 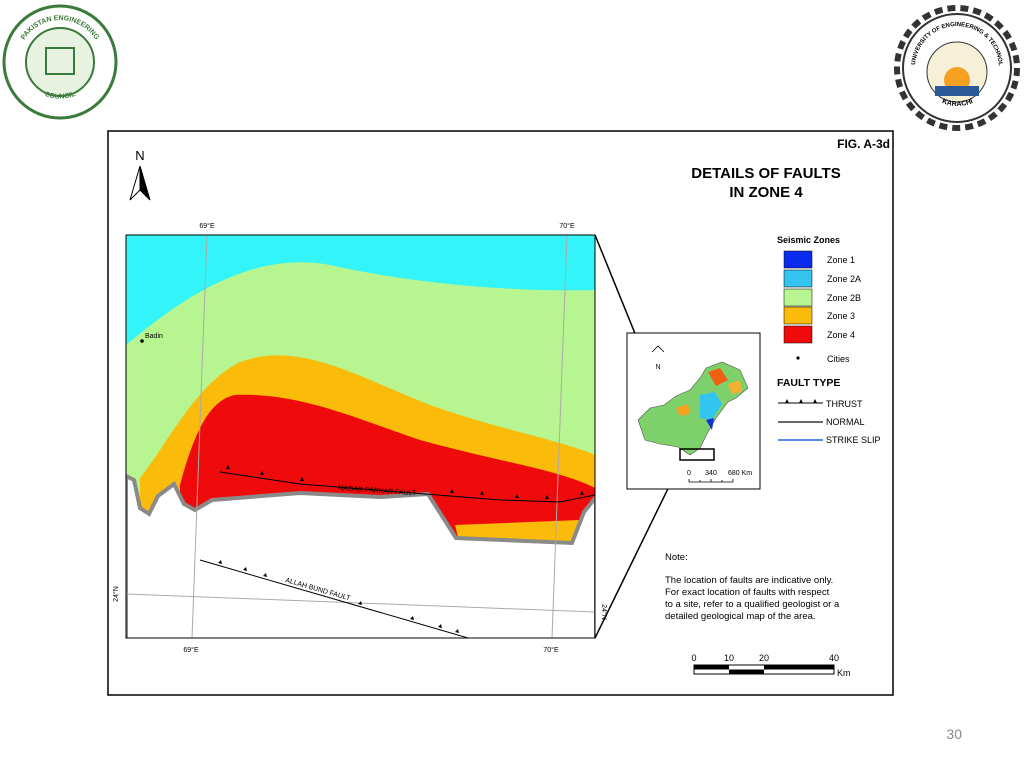 I want to click on logo-text: COUNCIL, so click(x=60, y=96).